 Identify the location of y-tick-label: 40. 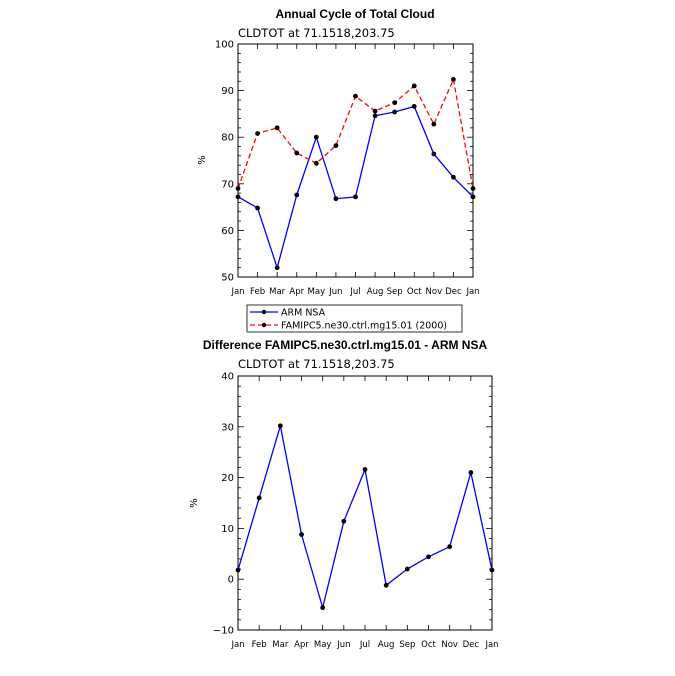
(227, 377).